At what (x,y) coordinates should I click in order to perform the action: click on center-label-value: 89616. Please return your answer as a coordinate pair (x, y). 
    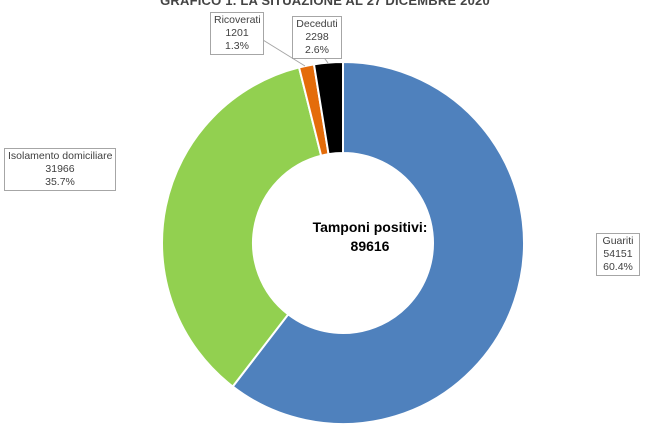
    Looking at the image, I should click on (370, 246).